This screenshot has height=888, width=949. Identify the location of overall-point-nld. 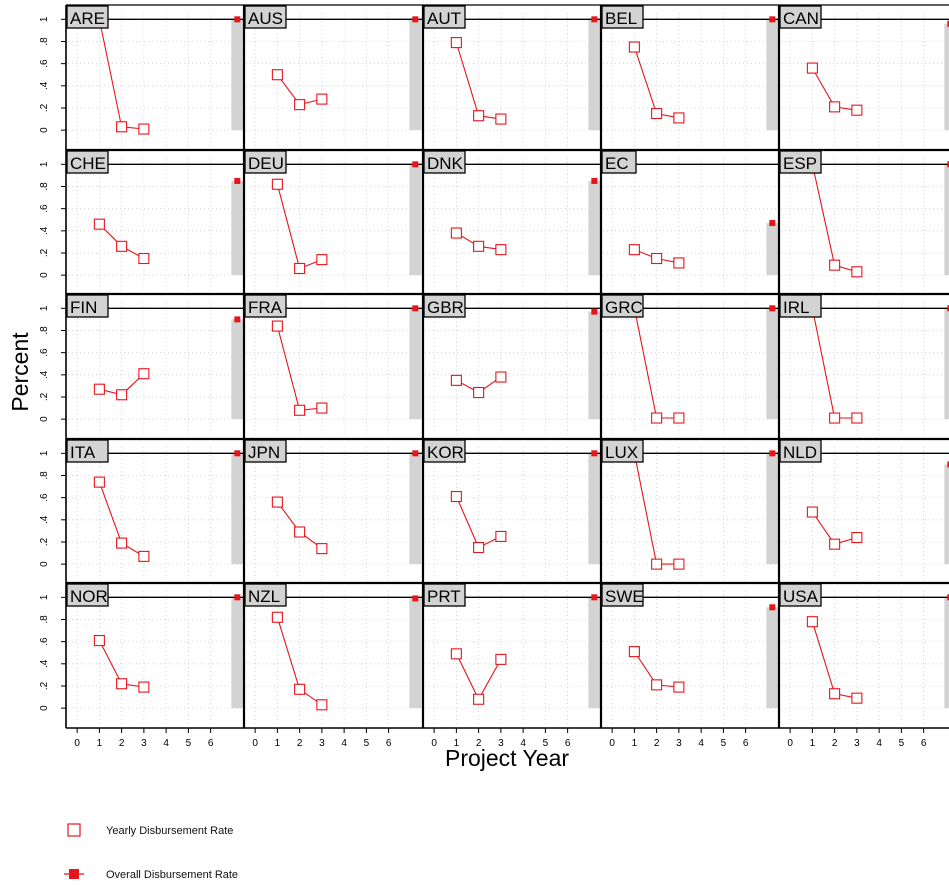
(948, 464).